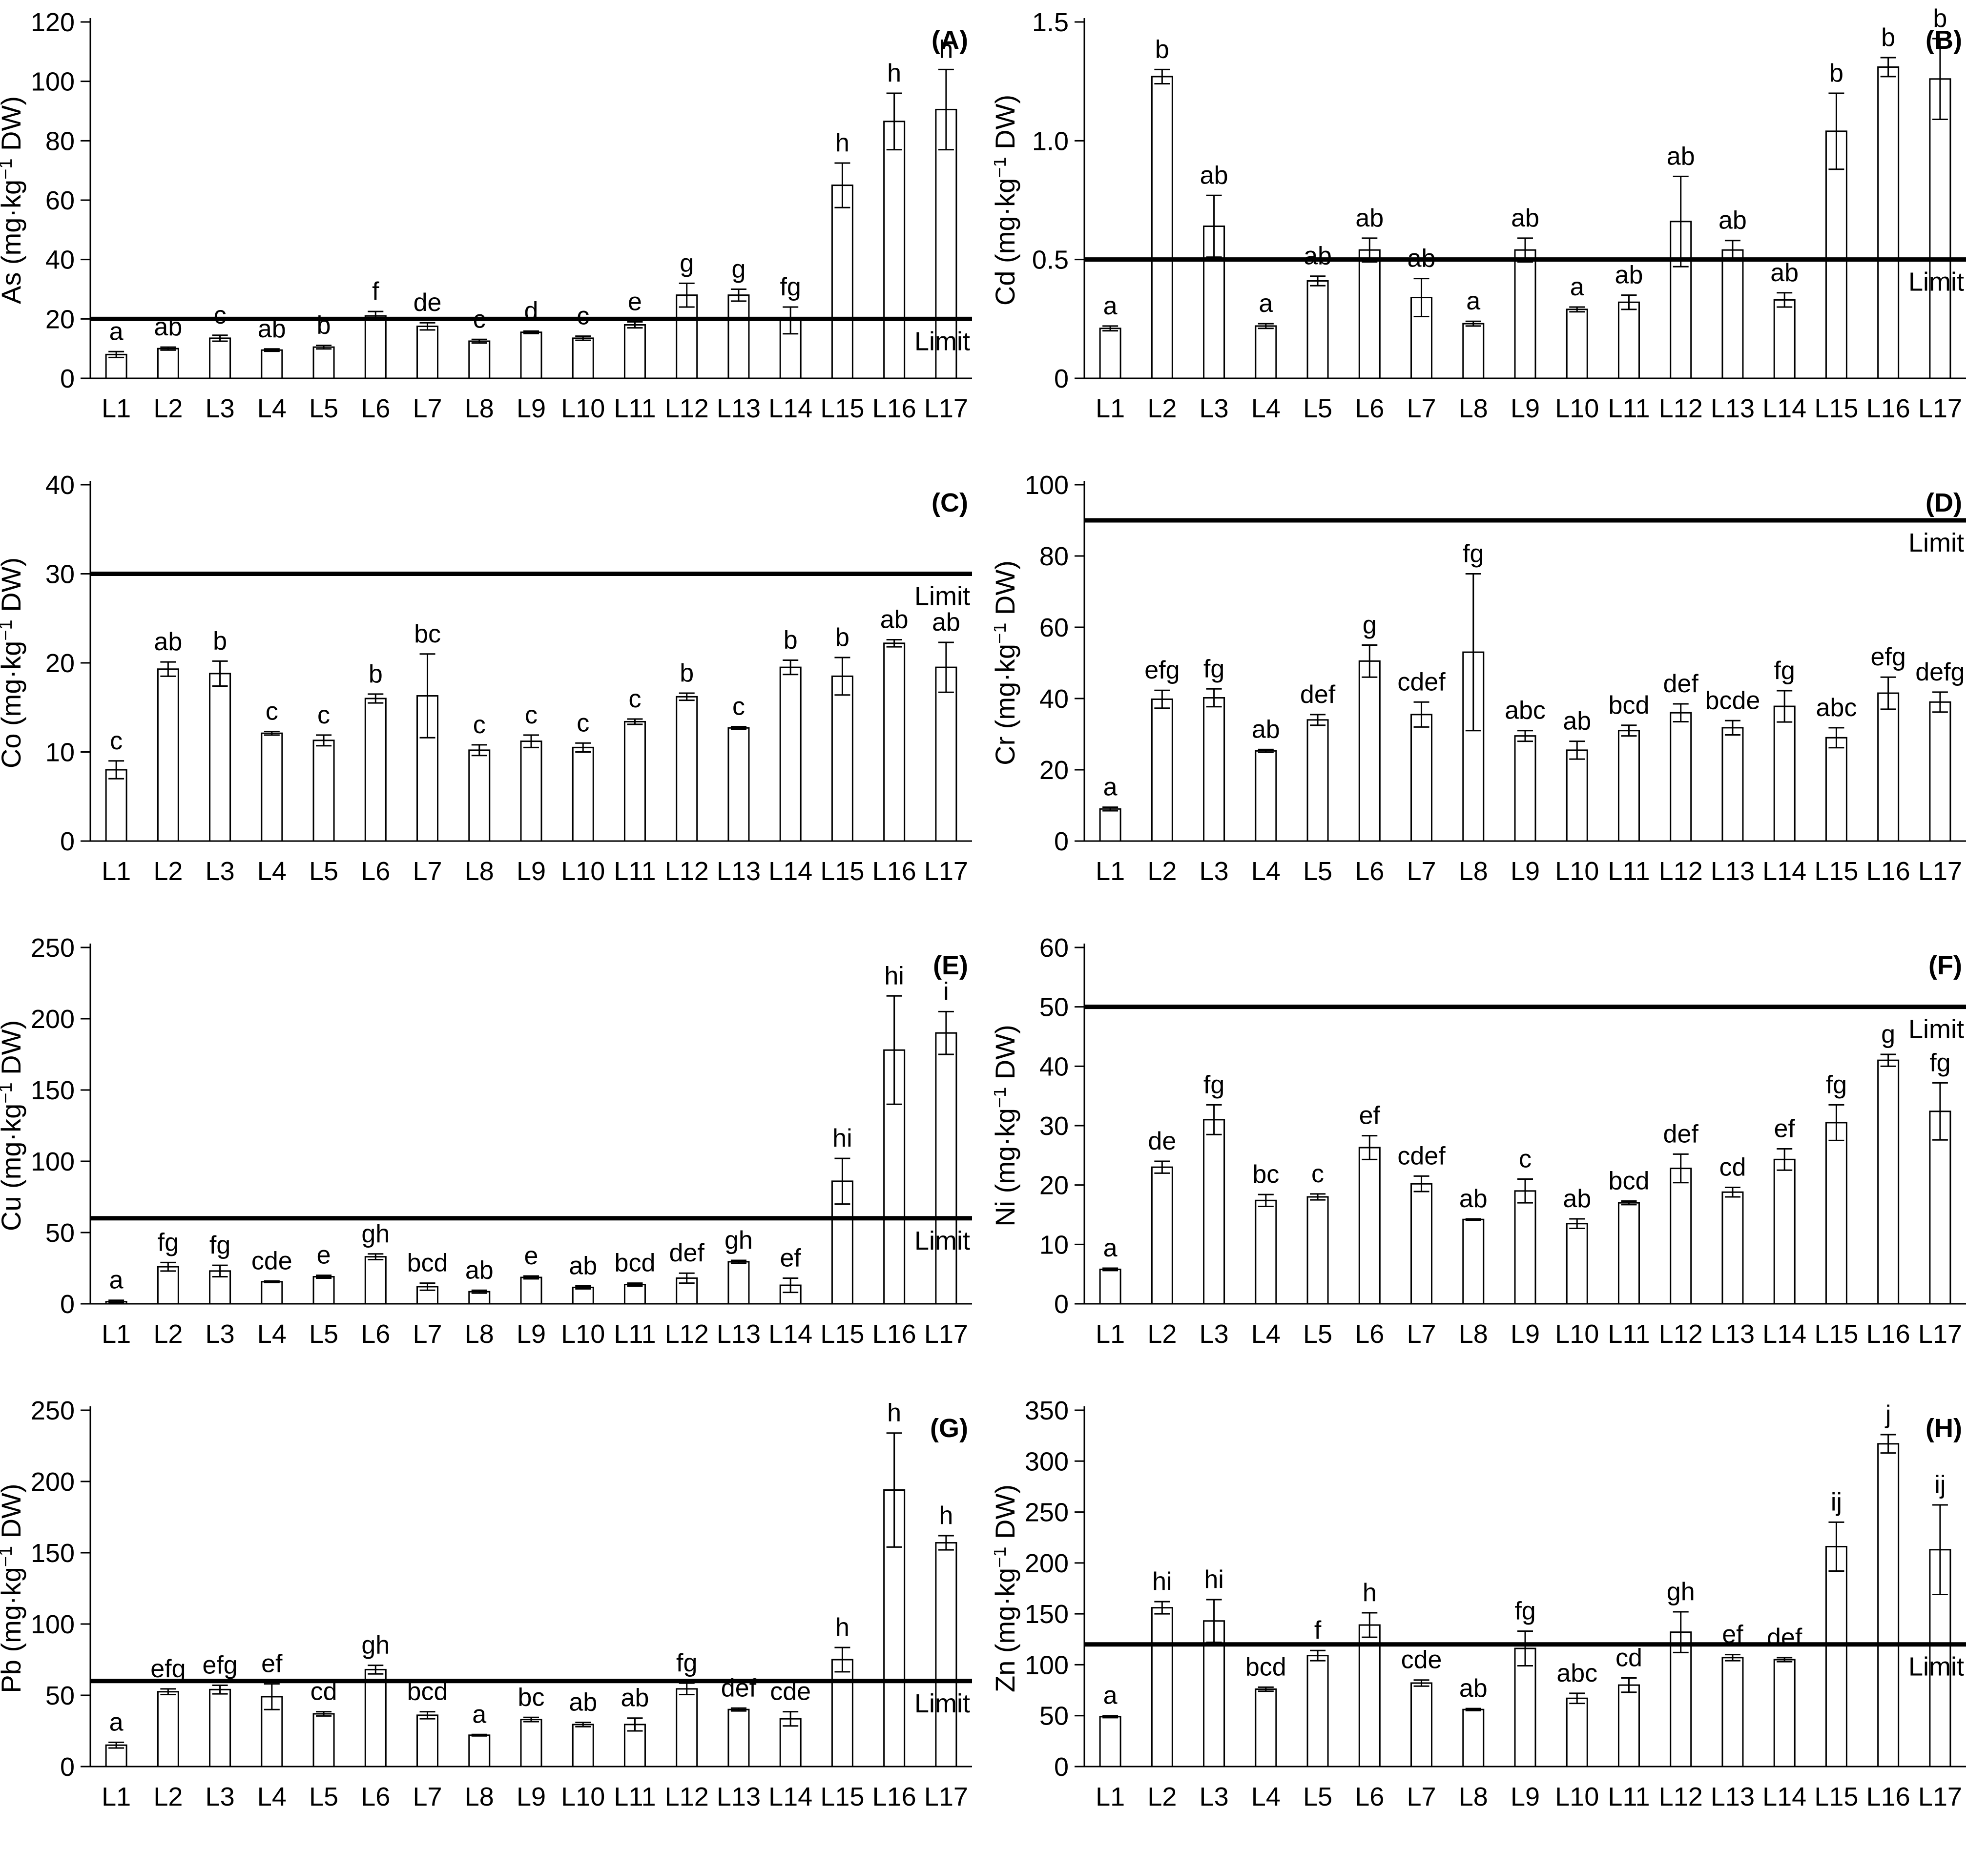 Image resolution: width=1988 pixels, height=1851 pixels. I want to click on panel-letter: (G), so click(949, 1428).